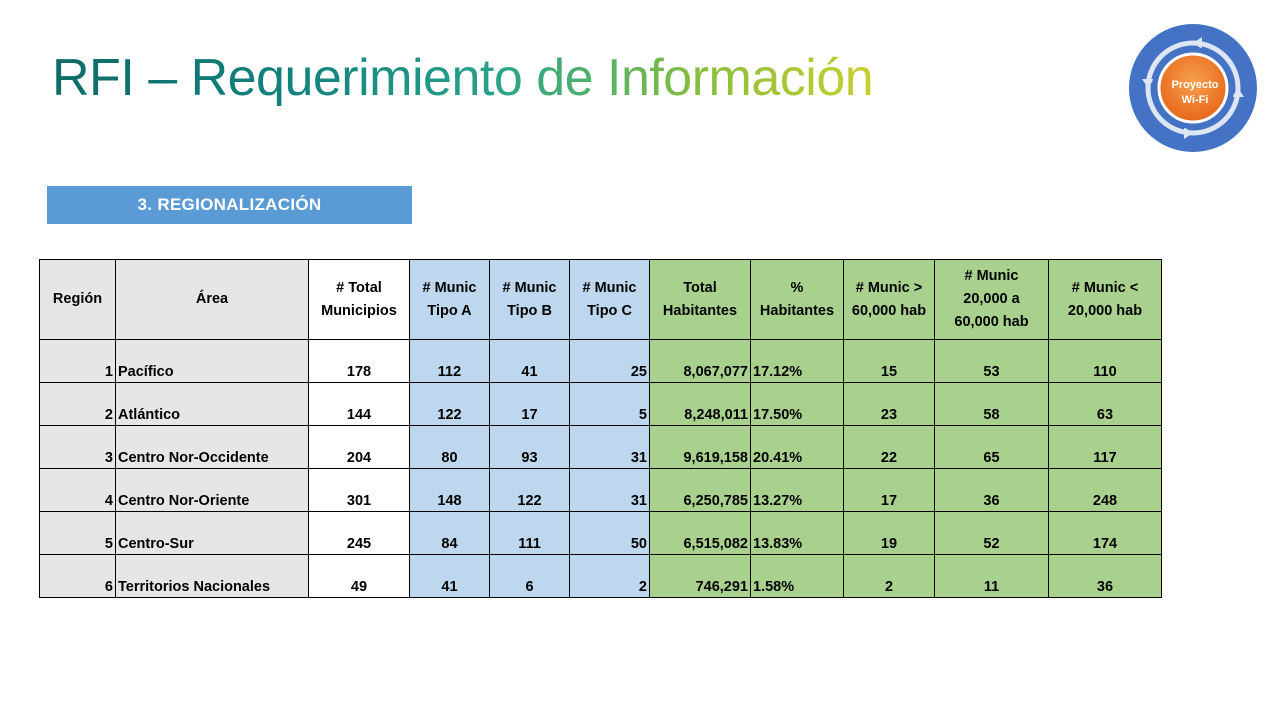 The width and height of the screenshot is (1280, 720). What do you see at coordinates (449, 490) in the screenshot?
I see `cell-tipo-a: 148` at bounding box center [449, 490].